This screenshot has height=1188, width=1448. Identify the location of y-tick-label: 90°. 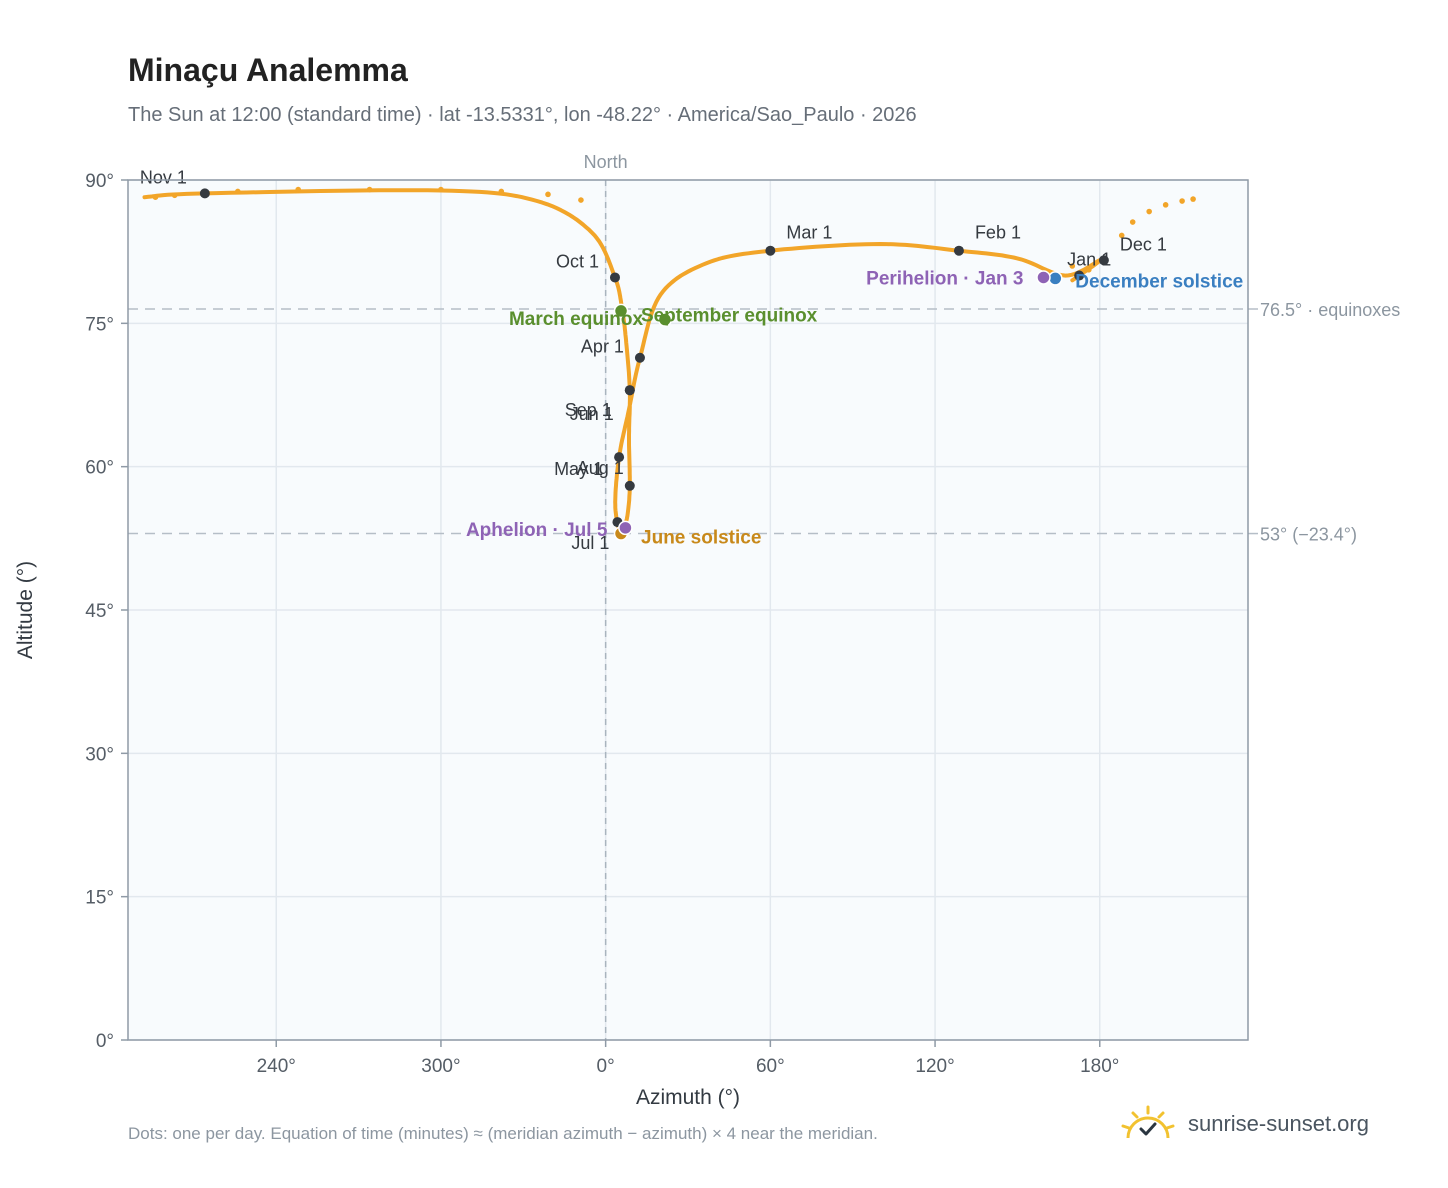
(99, 181).